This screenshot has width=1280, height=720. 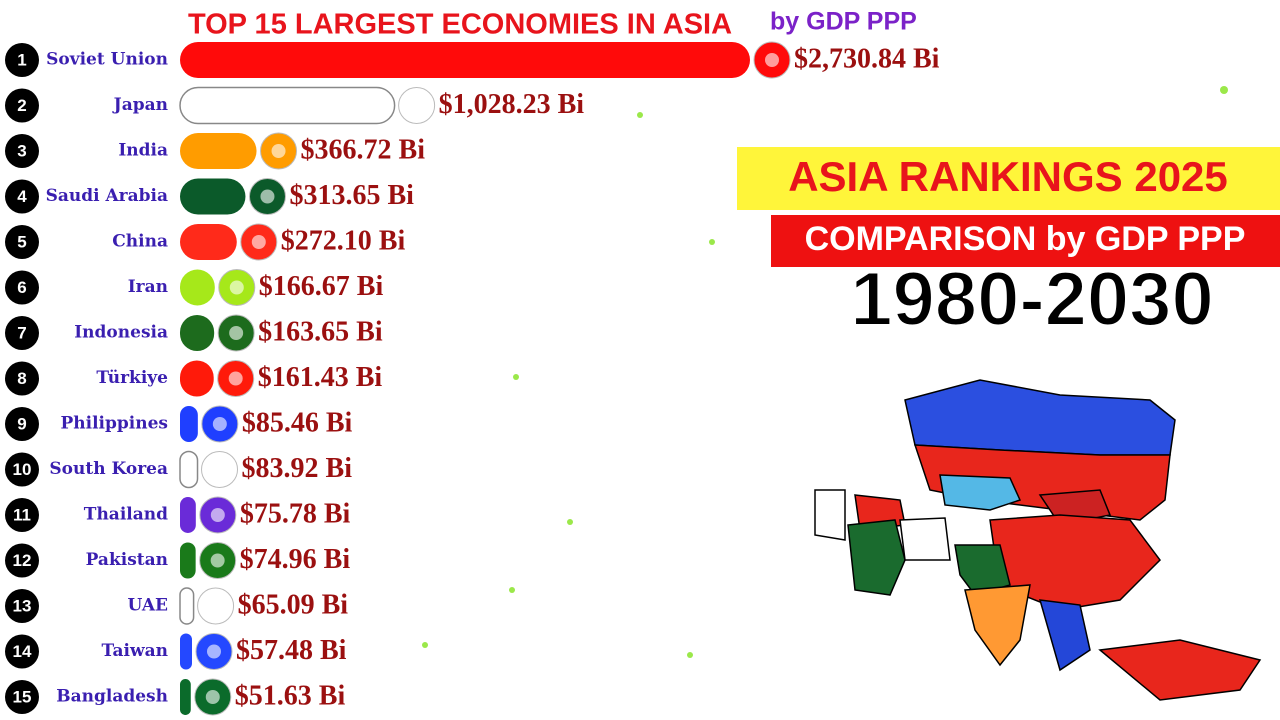 What do you see at coordinates (363, 149) in the screenshot?
I see `value-label: $366.72 Bi` at bounding box center [363, 149].